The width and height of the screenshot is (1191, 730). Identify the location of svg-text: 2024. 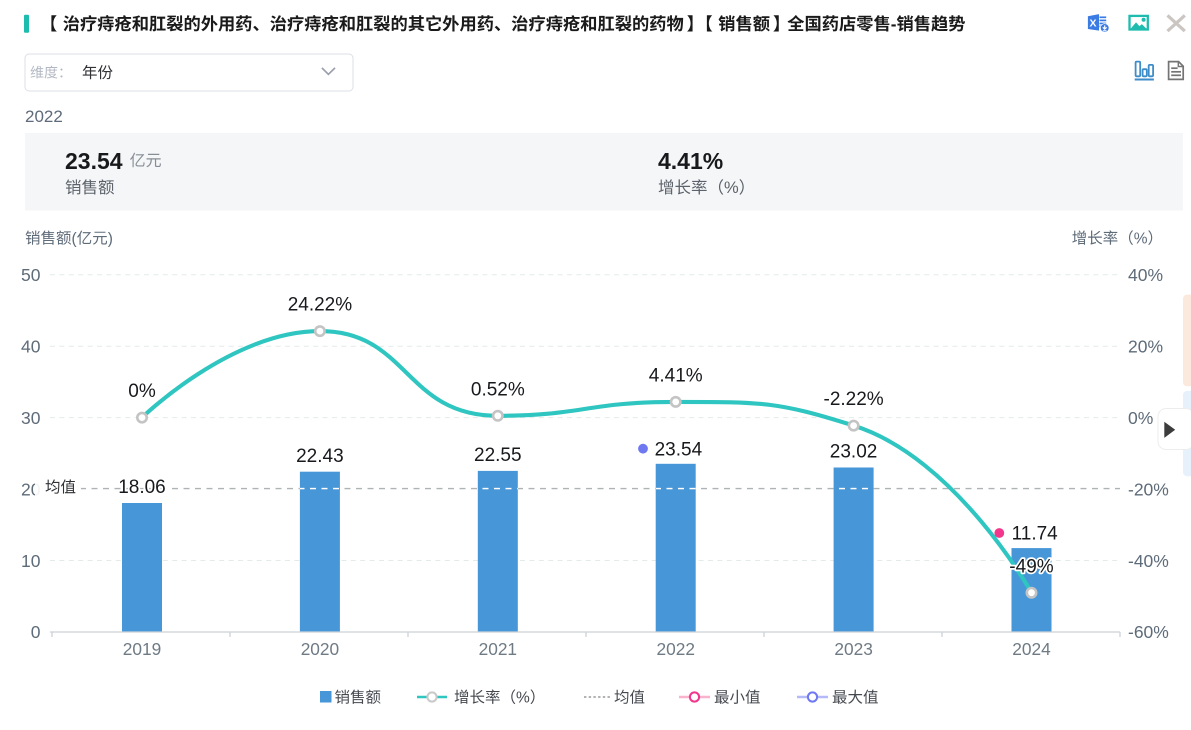
(1031, 649).